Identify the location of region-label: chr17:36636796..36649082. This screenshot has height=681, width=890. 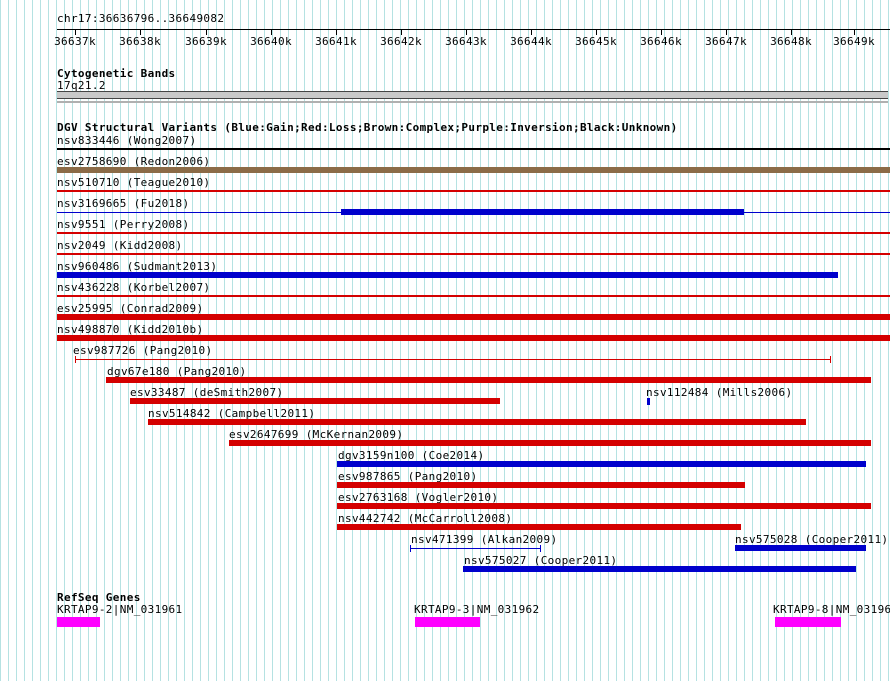
(141, 18).